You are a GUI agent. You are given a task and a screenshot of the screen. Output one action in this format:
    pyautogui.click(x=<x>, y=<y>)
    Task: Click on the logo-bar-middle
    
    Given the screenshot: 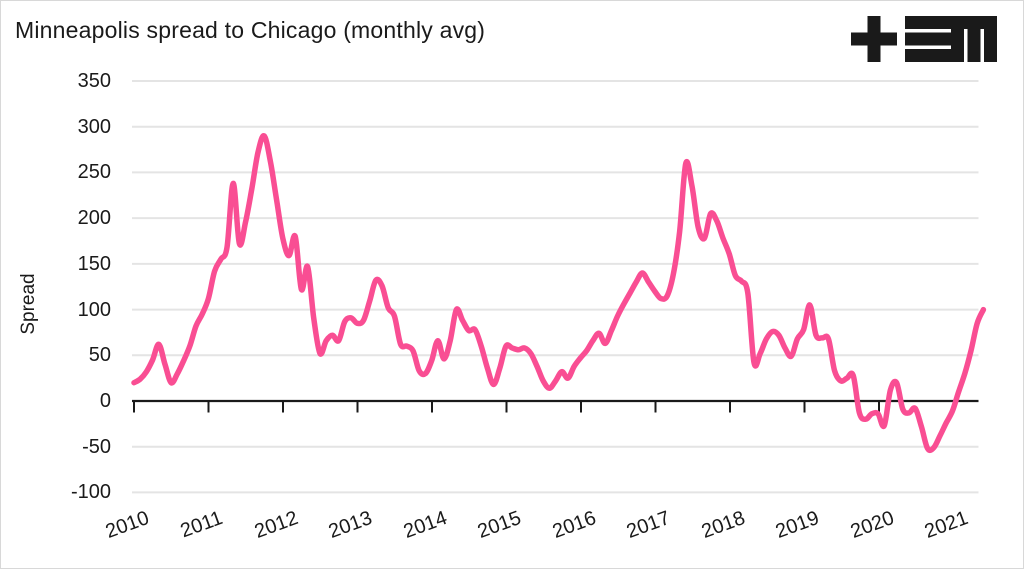 What is the action you would take?
    pyautogui.click(x=928, y=39)
    